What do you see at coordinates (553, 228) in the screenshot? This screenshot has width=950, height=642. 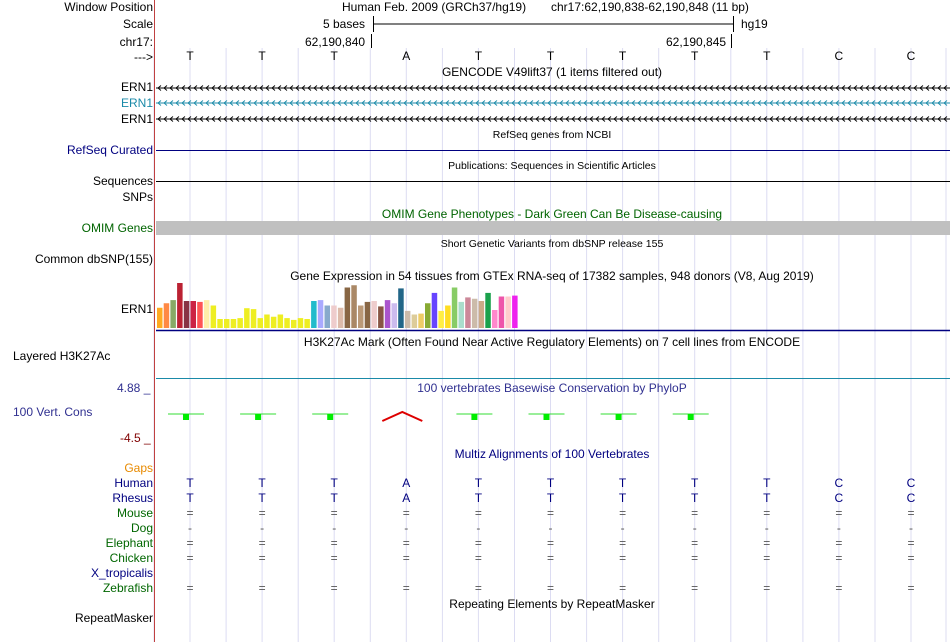 I see `omim-gene-bar` at bounding box center [553, 228].